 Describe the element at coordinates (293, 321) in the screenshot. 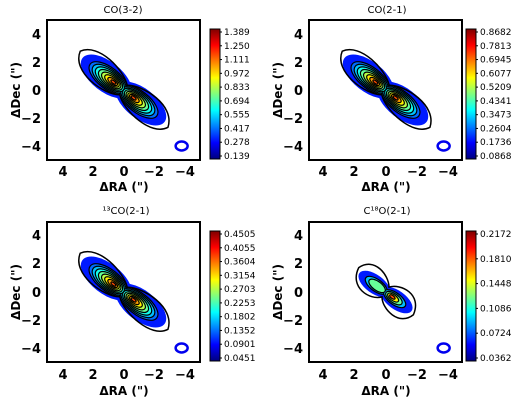

I see `panel-4-ytick-4: −2` at that location.